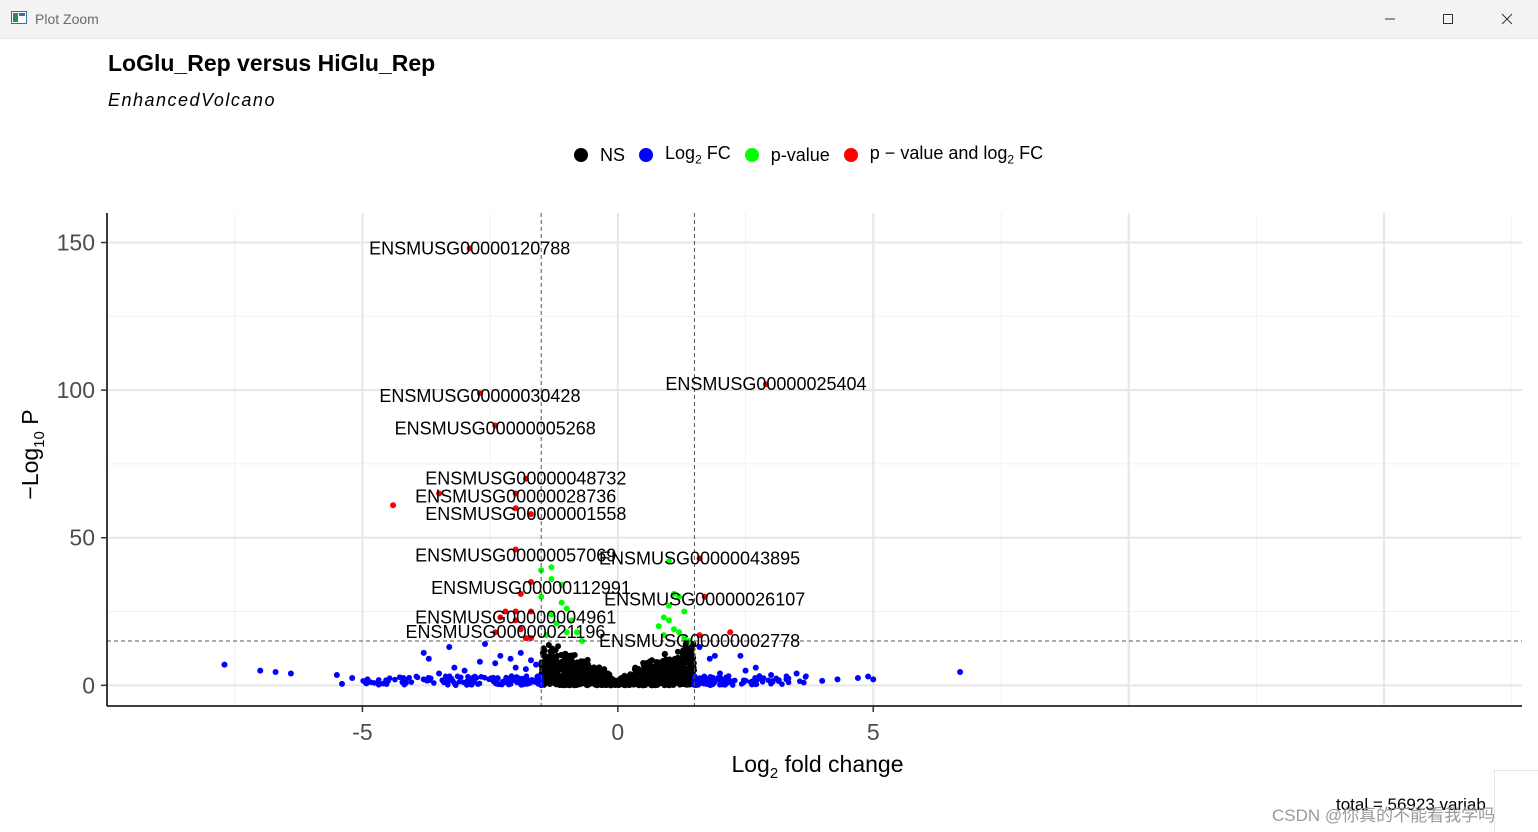  I want to click on plot-window-icon, so click(19, 17).